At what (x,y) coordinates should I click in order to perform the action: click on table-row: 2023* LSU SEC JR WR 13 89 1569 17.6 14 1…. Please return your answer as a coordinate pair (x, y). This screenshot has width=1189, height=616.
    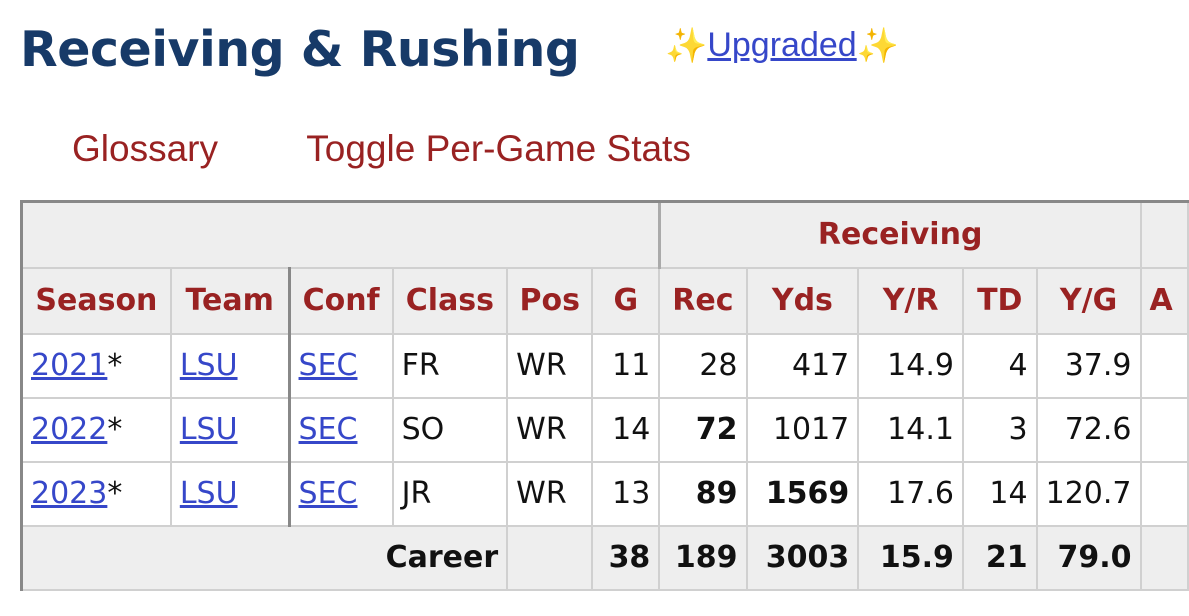
    Looking at the image, I should click on (604, 493).